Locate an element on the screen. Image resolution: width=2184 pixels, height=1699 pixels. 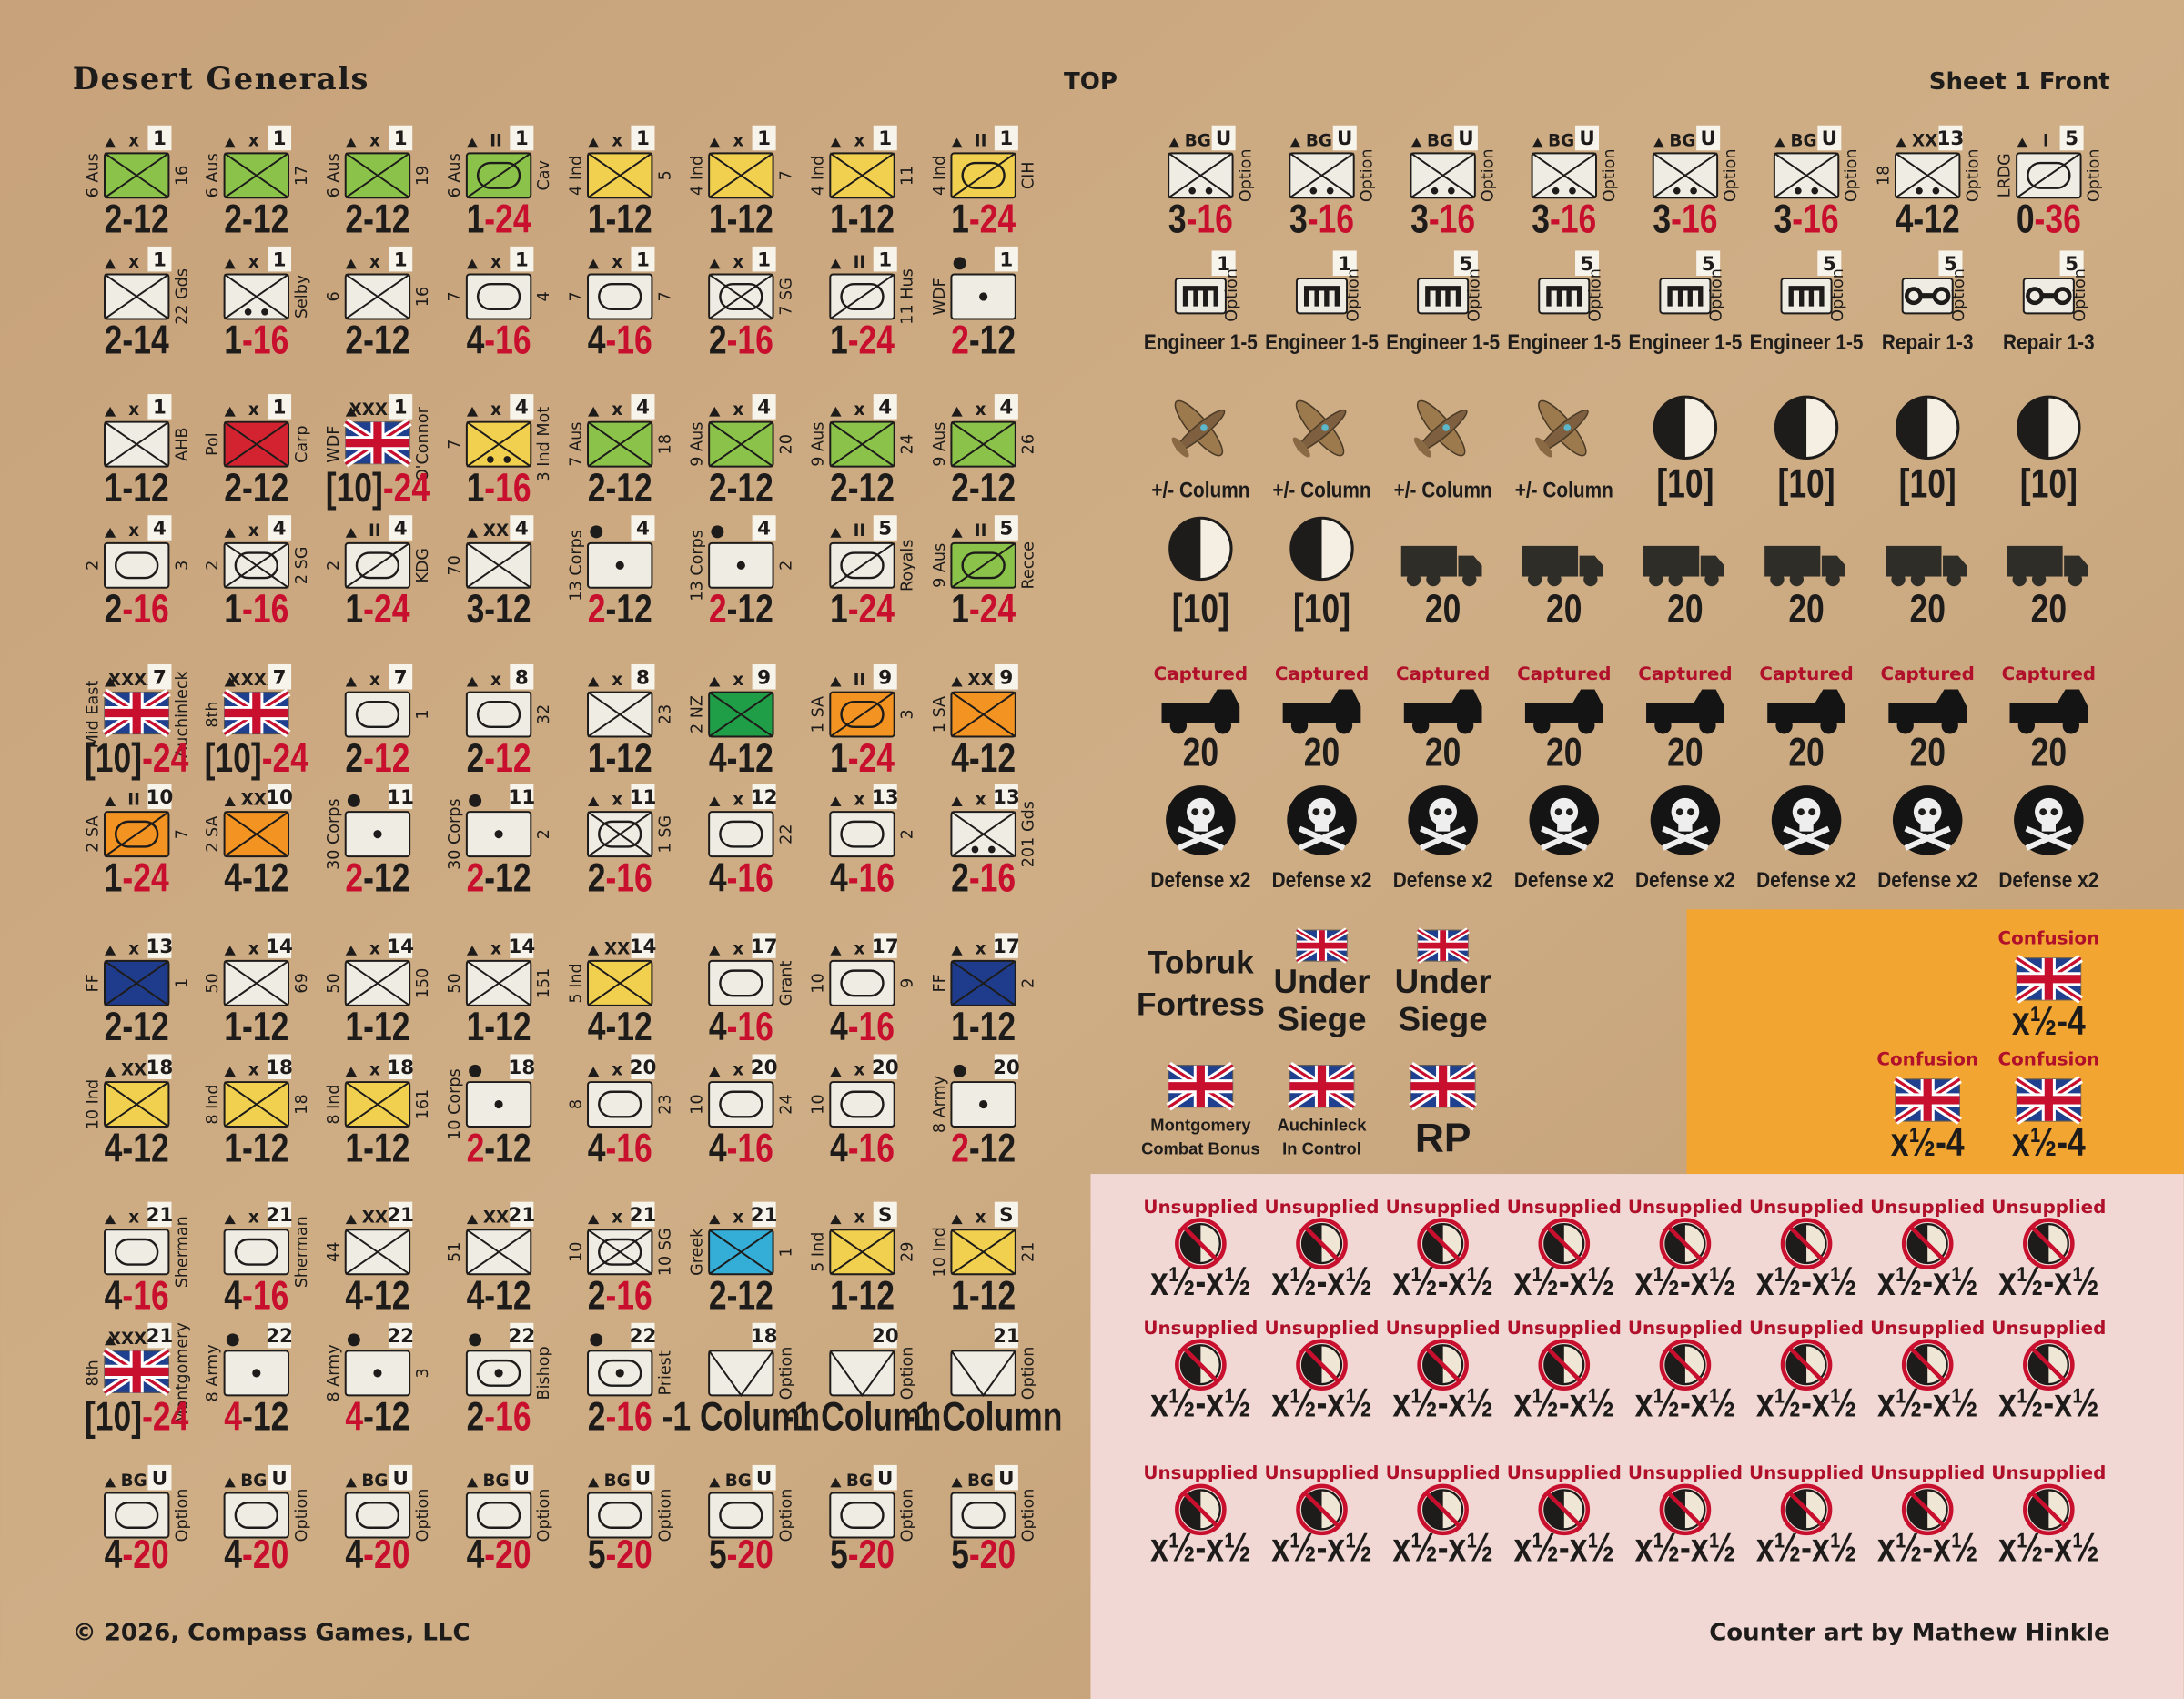
counter-value: 3-16 is located at coordinates (1322, 219).